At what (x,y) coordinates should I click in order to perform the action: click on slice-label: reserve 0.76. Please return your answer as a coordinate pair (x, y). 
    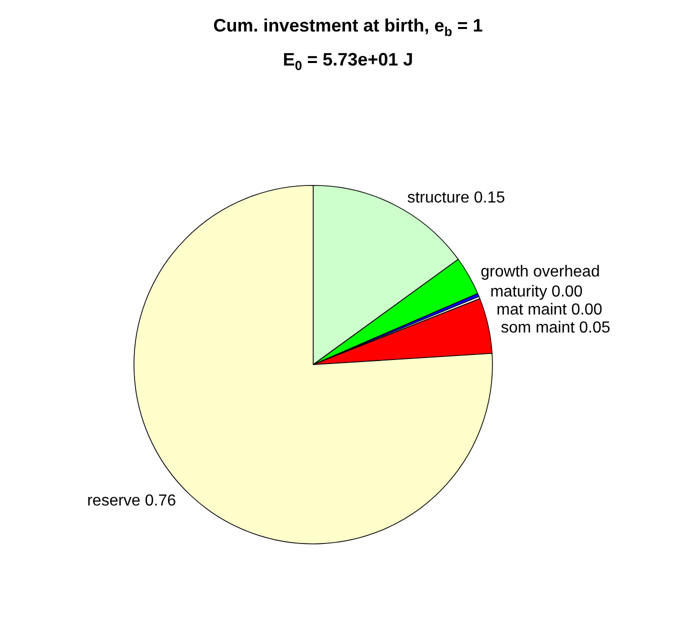
    Looking at the image, I should click on (131, 501).